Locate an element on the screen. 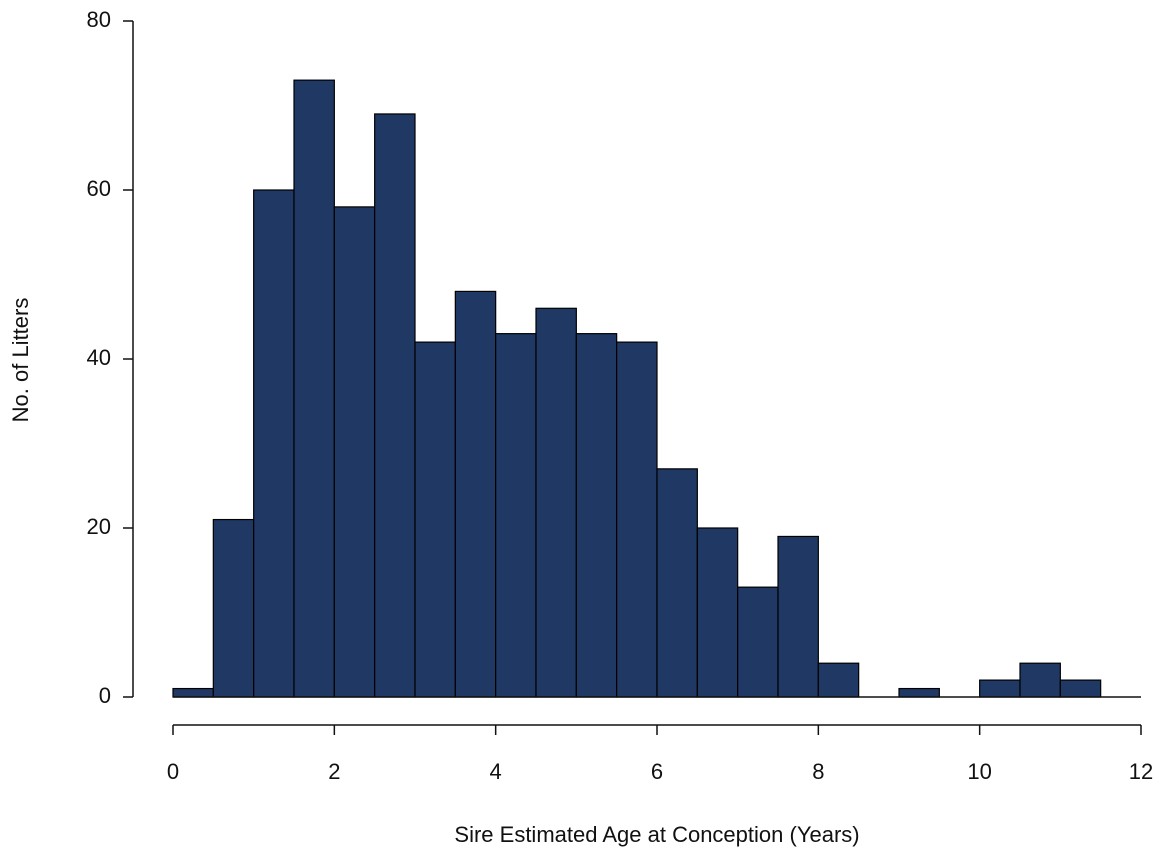 The width and height of the screenshot is (1162, 854). y-tick-label: 60 is located at coordinates (99, 188).